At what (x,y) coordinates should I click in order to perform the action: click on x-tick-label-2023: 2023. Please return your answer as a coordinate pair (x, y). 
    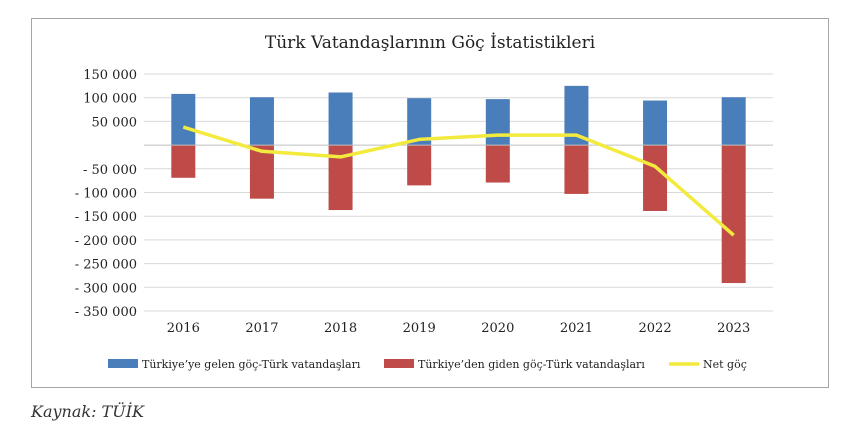
    Looking at the image, I should click on (733, 328).